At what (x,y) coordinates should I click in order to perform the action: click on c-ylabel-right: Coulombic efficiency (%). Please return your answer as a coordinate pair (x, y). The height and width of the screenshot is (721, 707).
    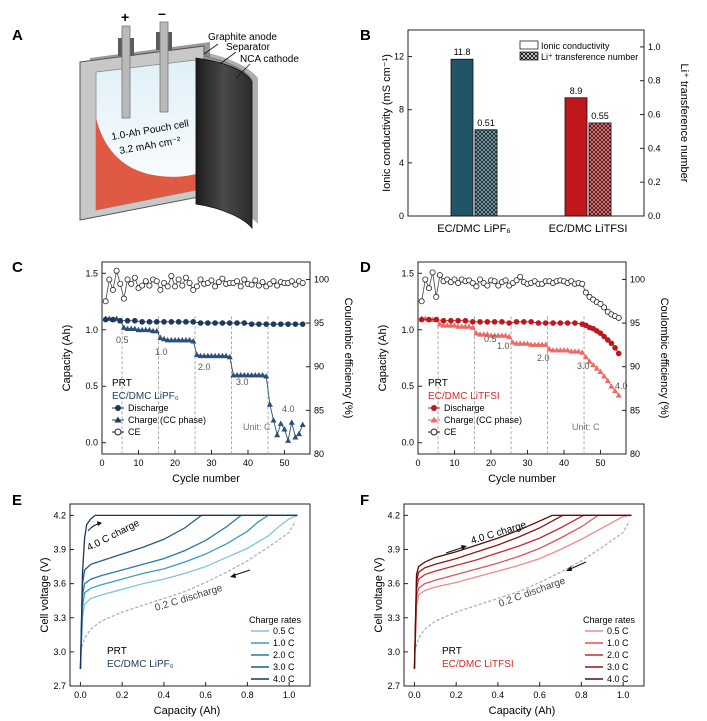
    Looking at the image, I should click on (348, 358).